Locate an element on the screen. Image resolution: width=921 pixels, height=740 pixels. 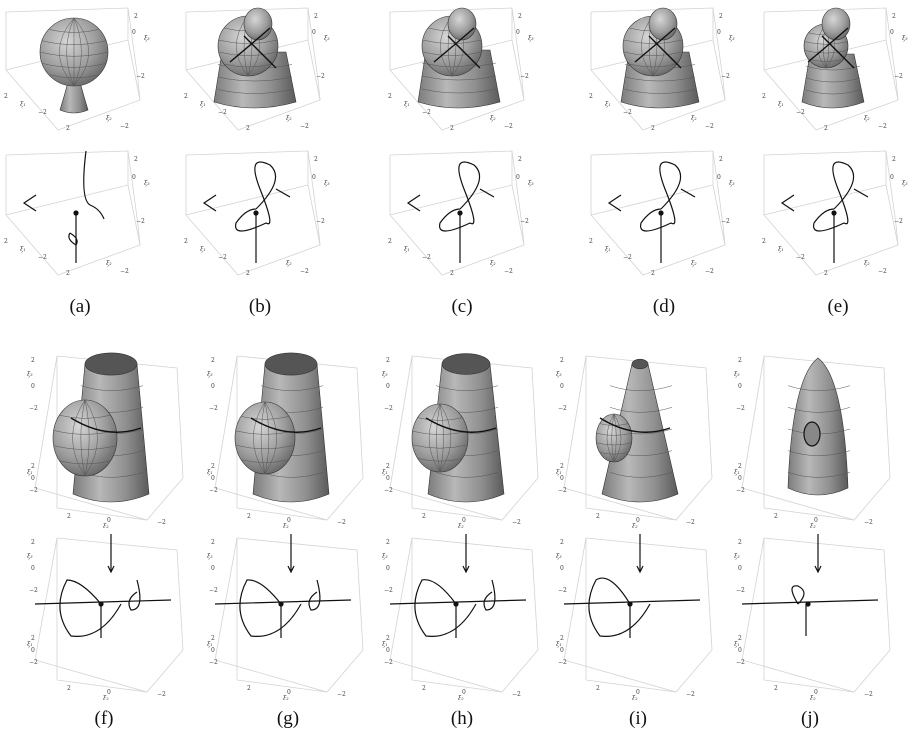
subfigure-caption: (b) is located at coordinates (260, 306).